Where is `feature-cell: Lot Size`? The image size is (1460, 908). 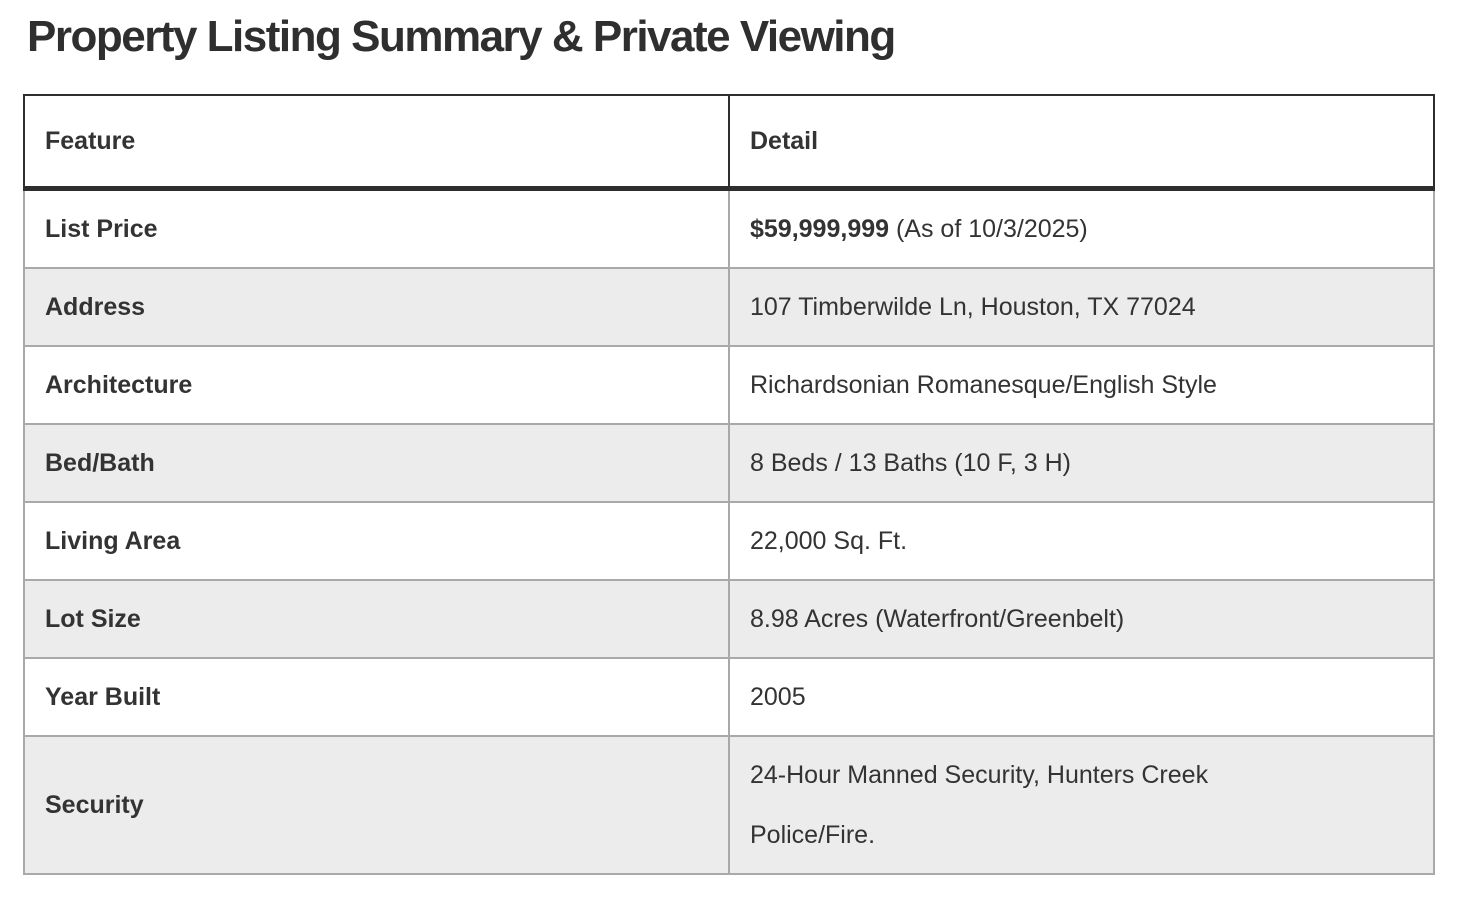
feature-cell: Lot Size is located at coordinates (376, 619).